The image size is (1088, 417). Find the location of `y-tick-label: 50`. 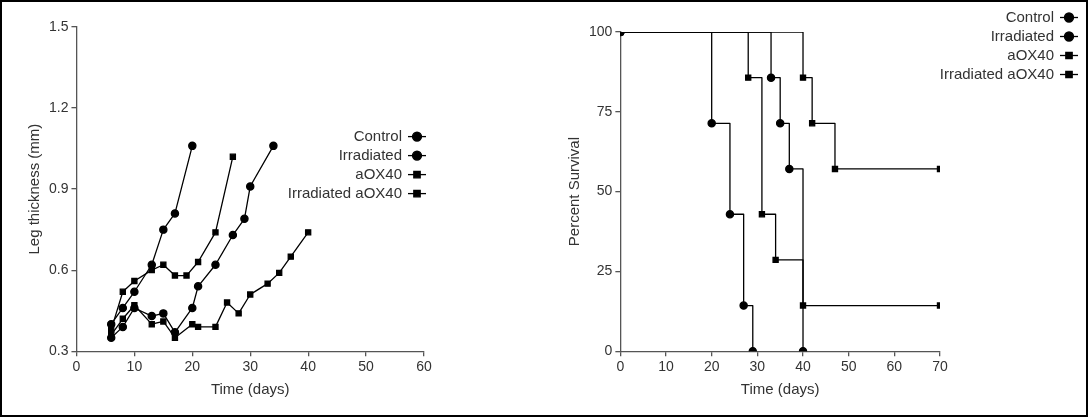

y-tick-label: 50 is located at coordinates (604, 190).